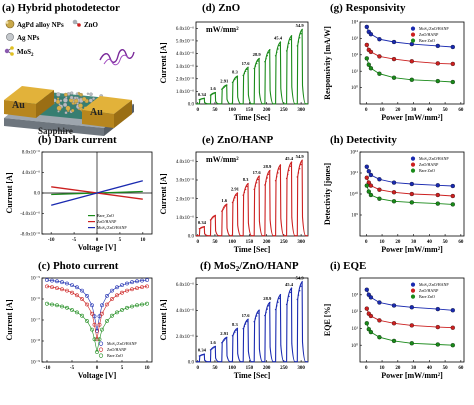 This screenshot has height=405, width=474. Describe the element at coordinates (9, 51) in the screenshot. I see `mos2-molecule-icon` at that location.